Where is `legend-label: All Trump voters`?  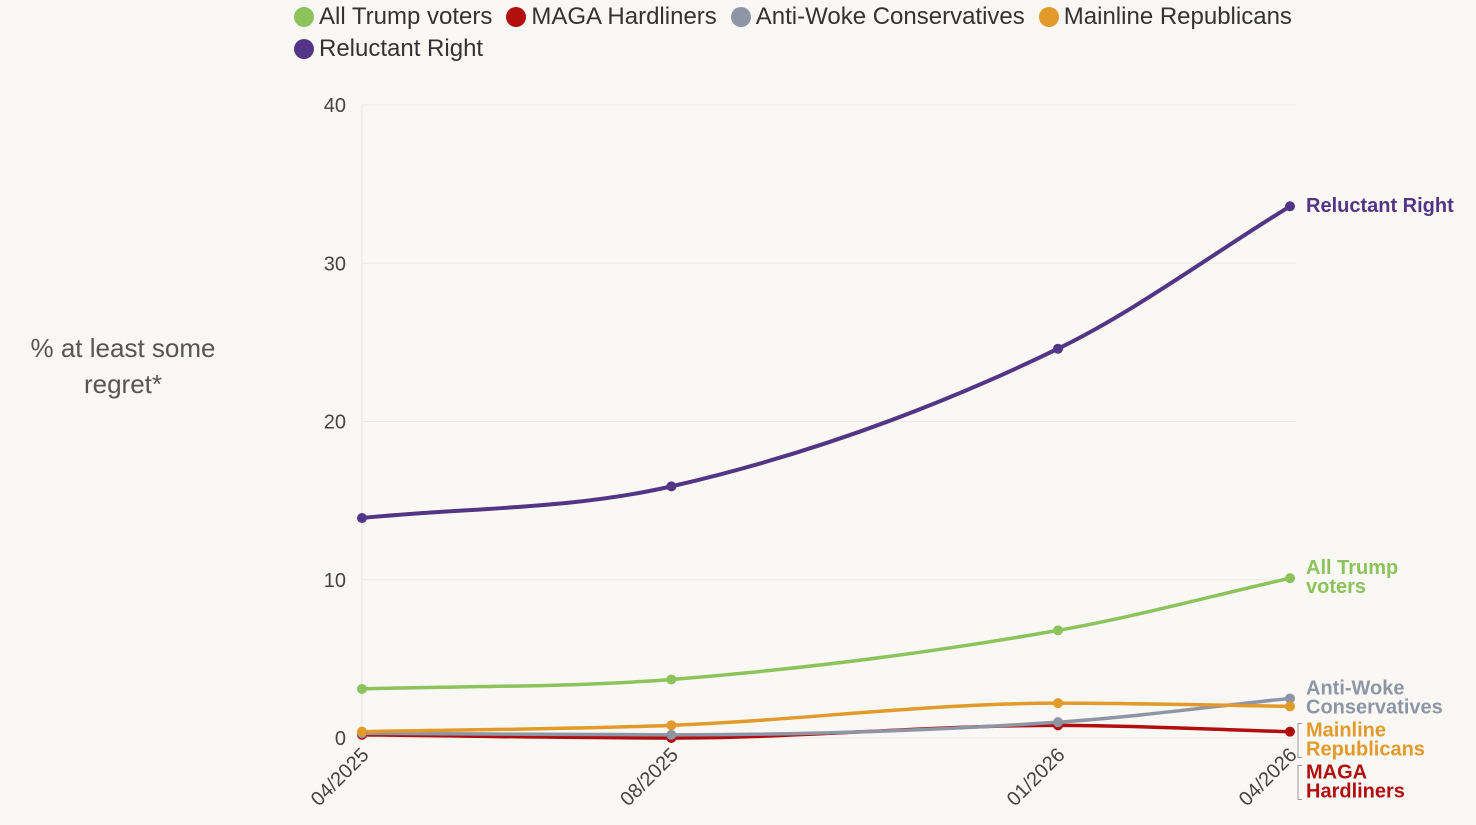 legend-label: All Trump voters is located at coordinates (406, 16).